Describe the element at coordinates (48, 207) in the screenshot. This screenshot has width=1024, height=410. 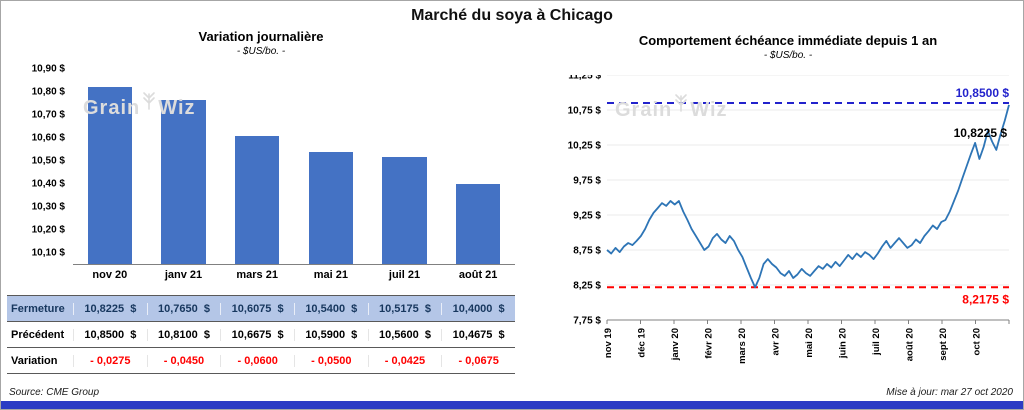
I see `bar-y-tick-label: 10,30 $` at that location.